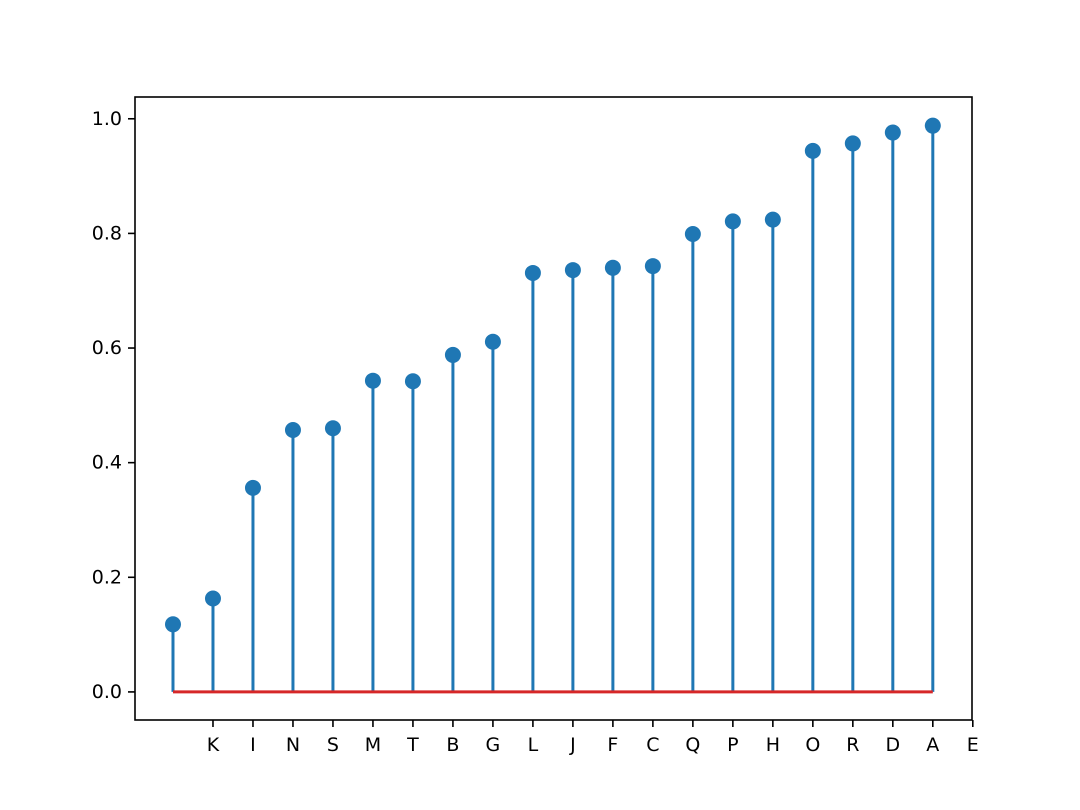 The width and height of the screenshot is (1080, 810). What do you see at coordinates (107, 577) in the screenshot?
I see `y-tick-label: 0.2` at bounding box center [107, 577].